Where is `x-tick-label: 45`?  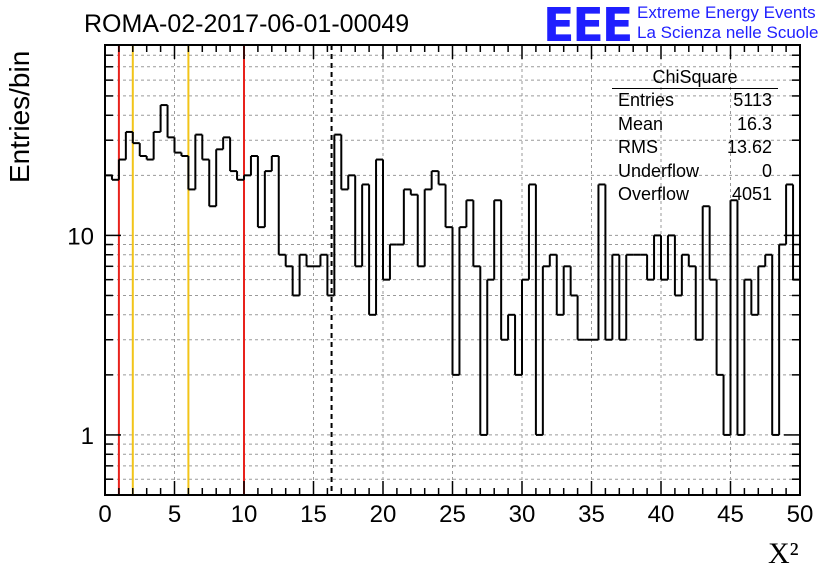 x-tick-label: 45 is located at coordinates (730, 514).